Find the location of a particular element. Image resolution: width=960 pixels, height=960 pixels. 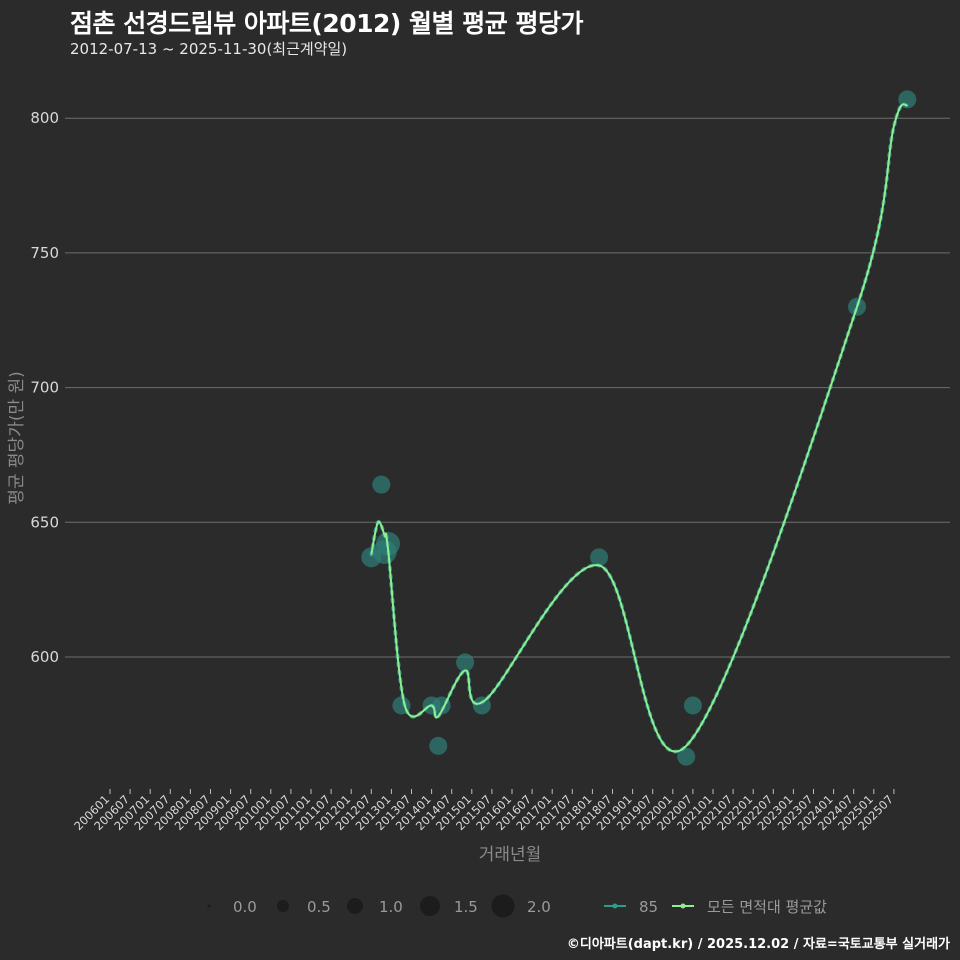

y-tick-label: 650 is located at coordinates (44, 522).